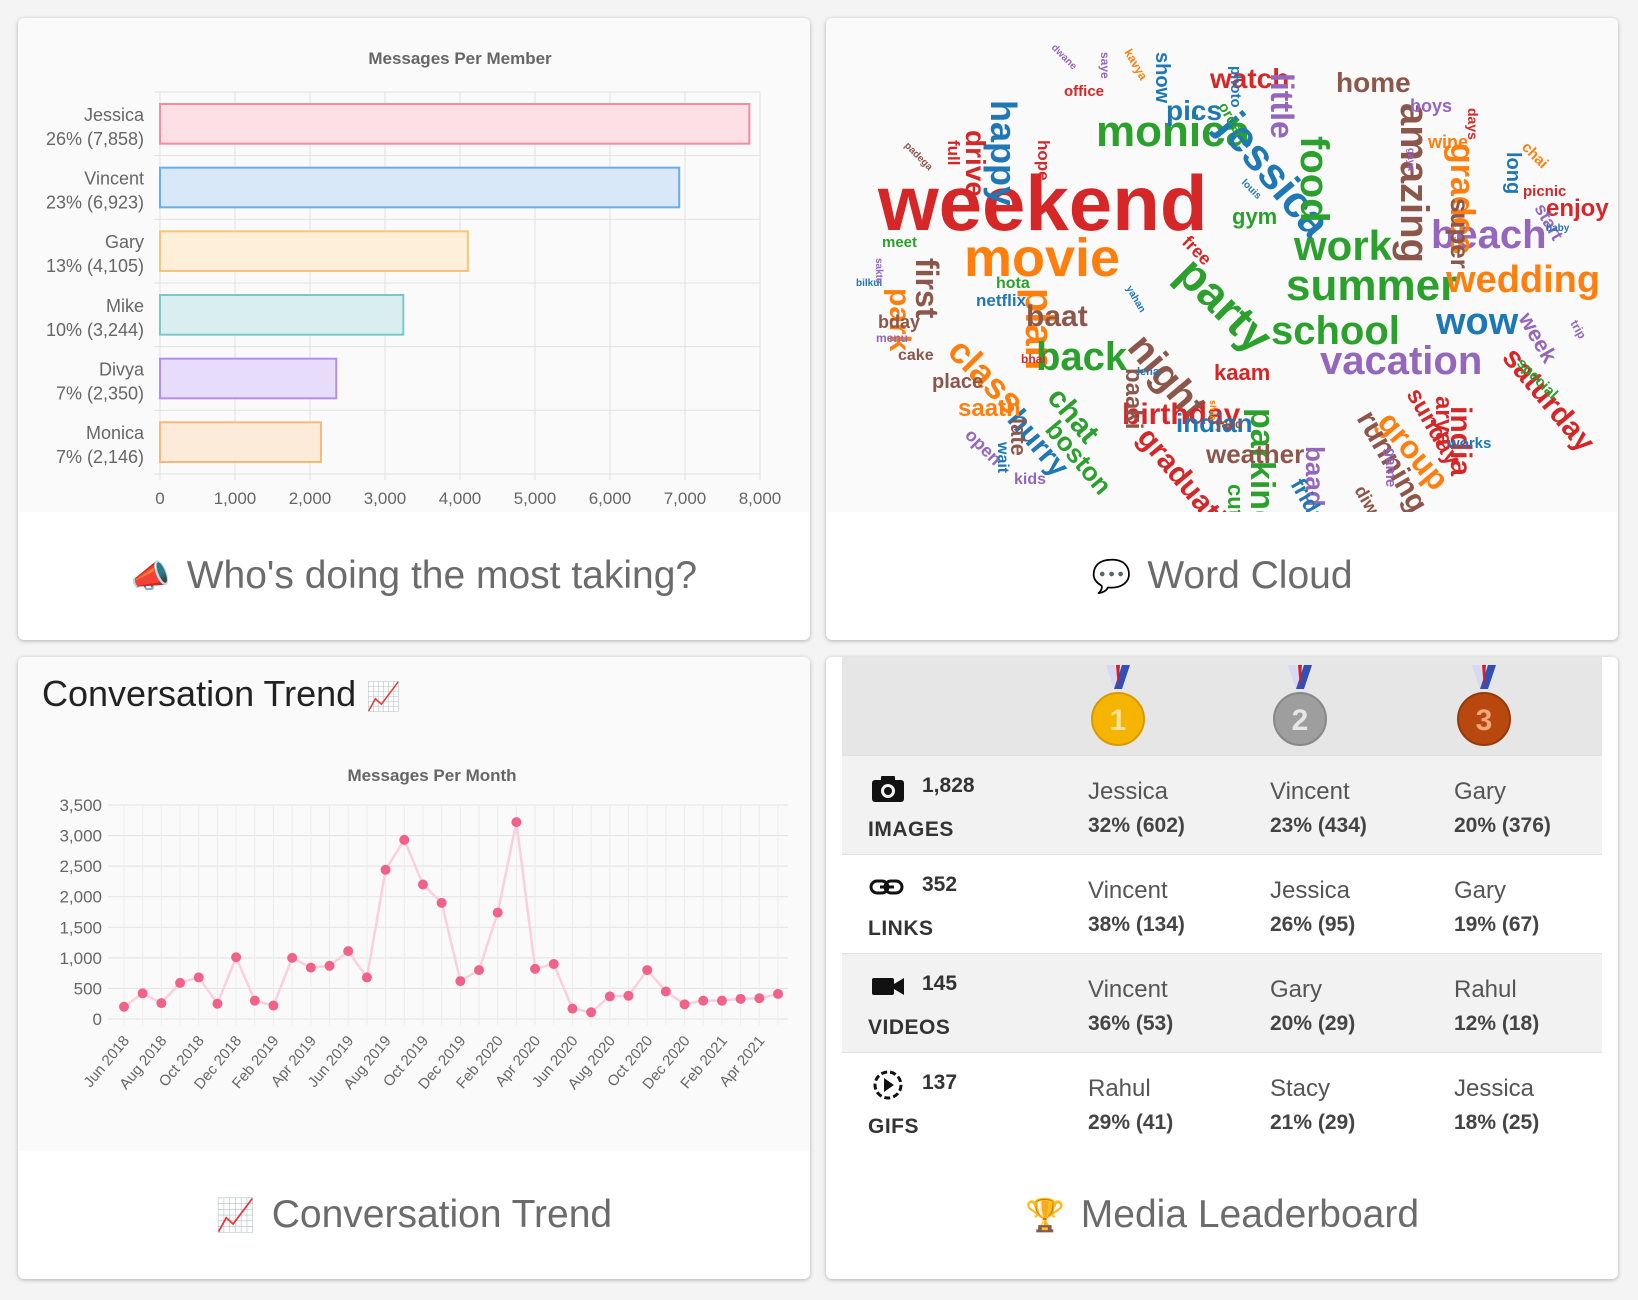  Describe the element at coordinates (1118, 720) in the screenshot. I see `gold-medal-number: 1` at that location.